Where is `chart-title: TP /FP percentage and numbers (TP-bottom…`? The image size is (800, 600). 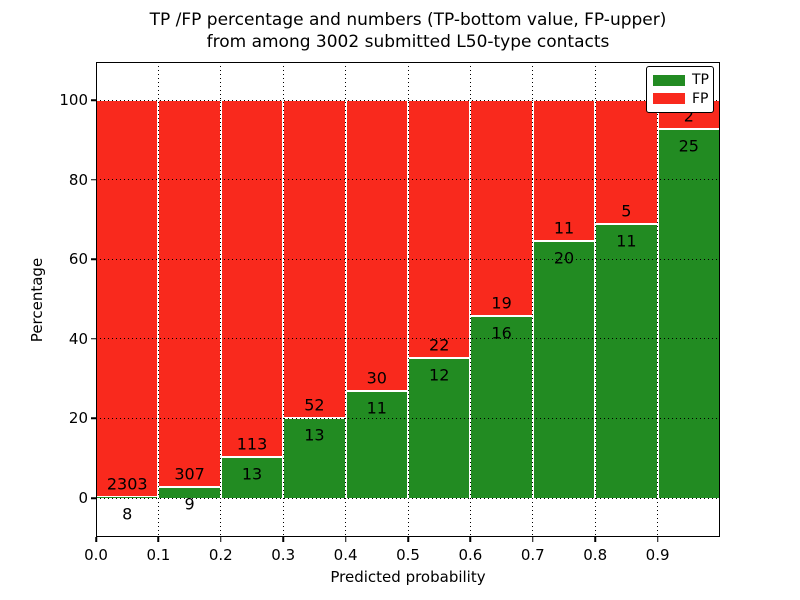 chart-title: TP /FP percentage and numbers (TP-bottom… is located at coordinates (408, 31).